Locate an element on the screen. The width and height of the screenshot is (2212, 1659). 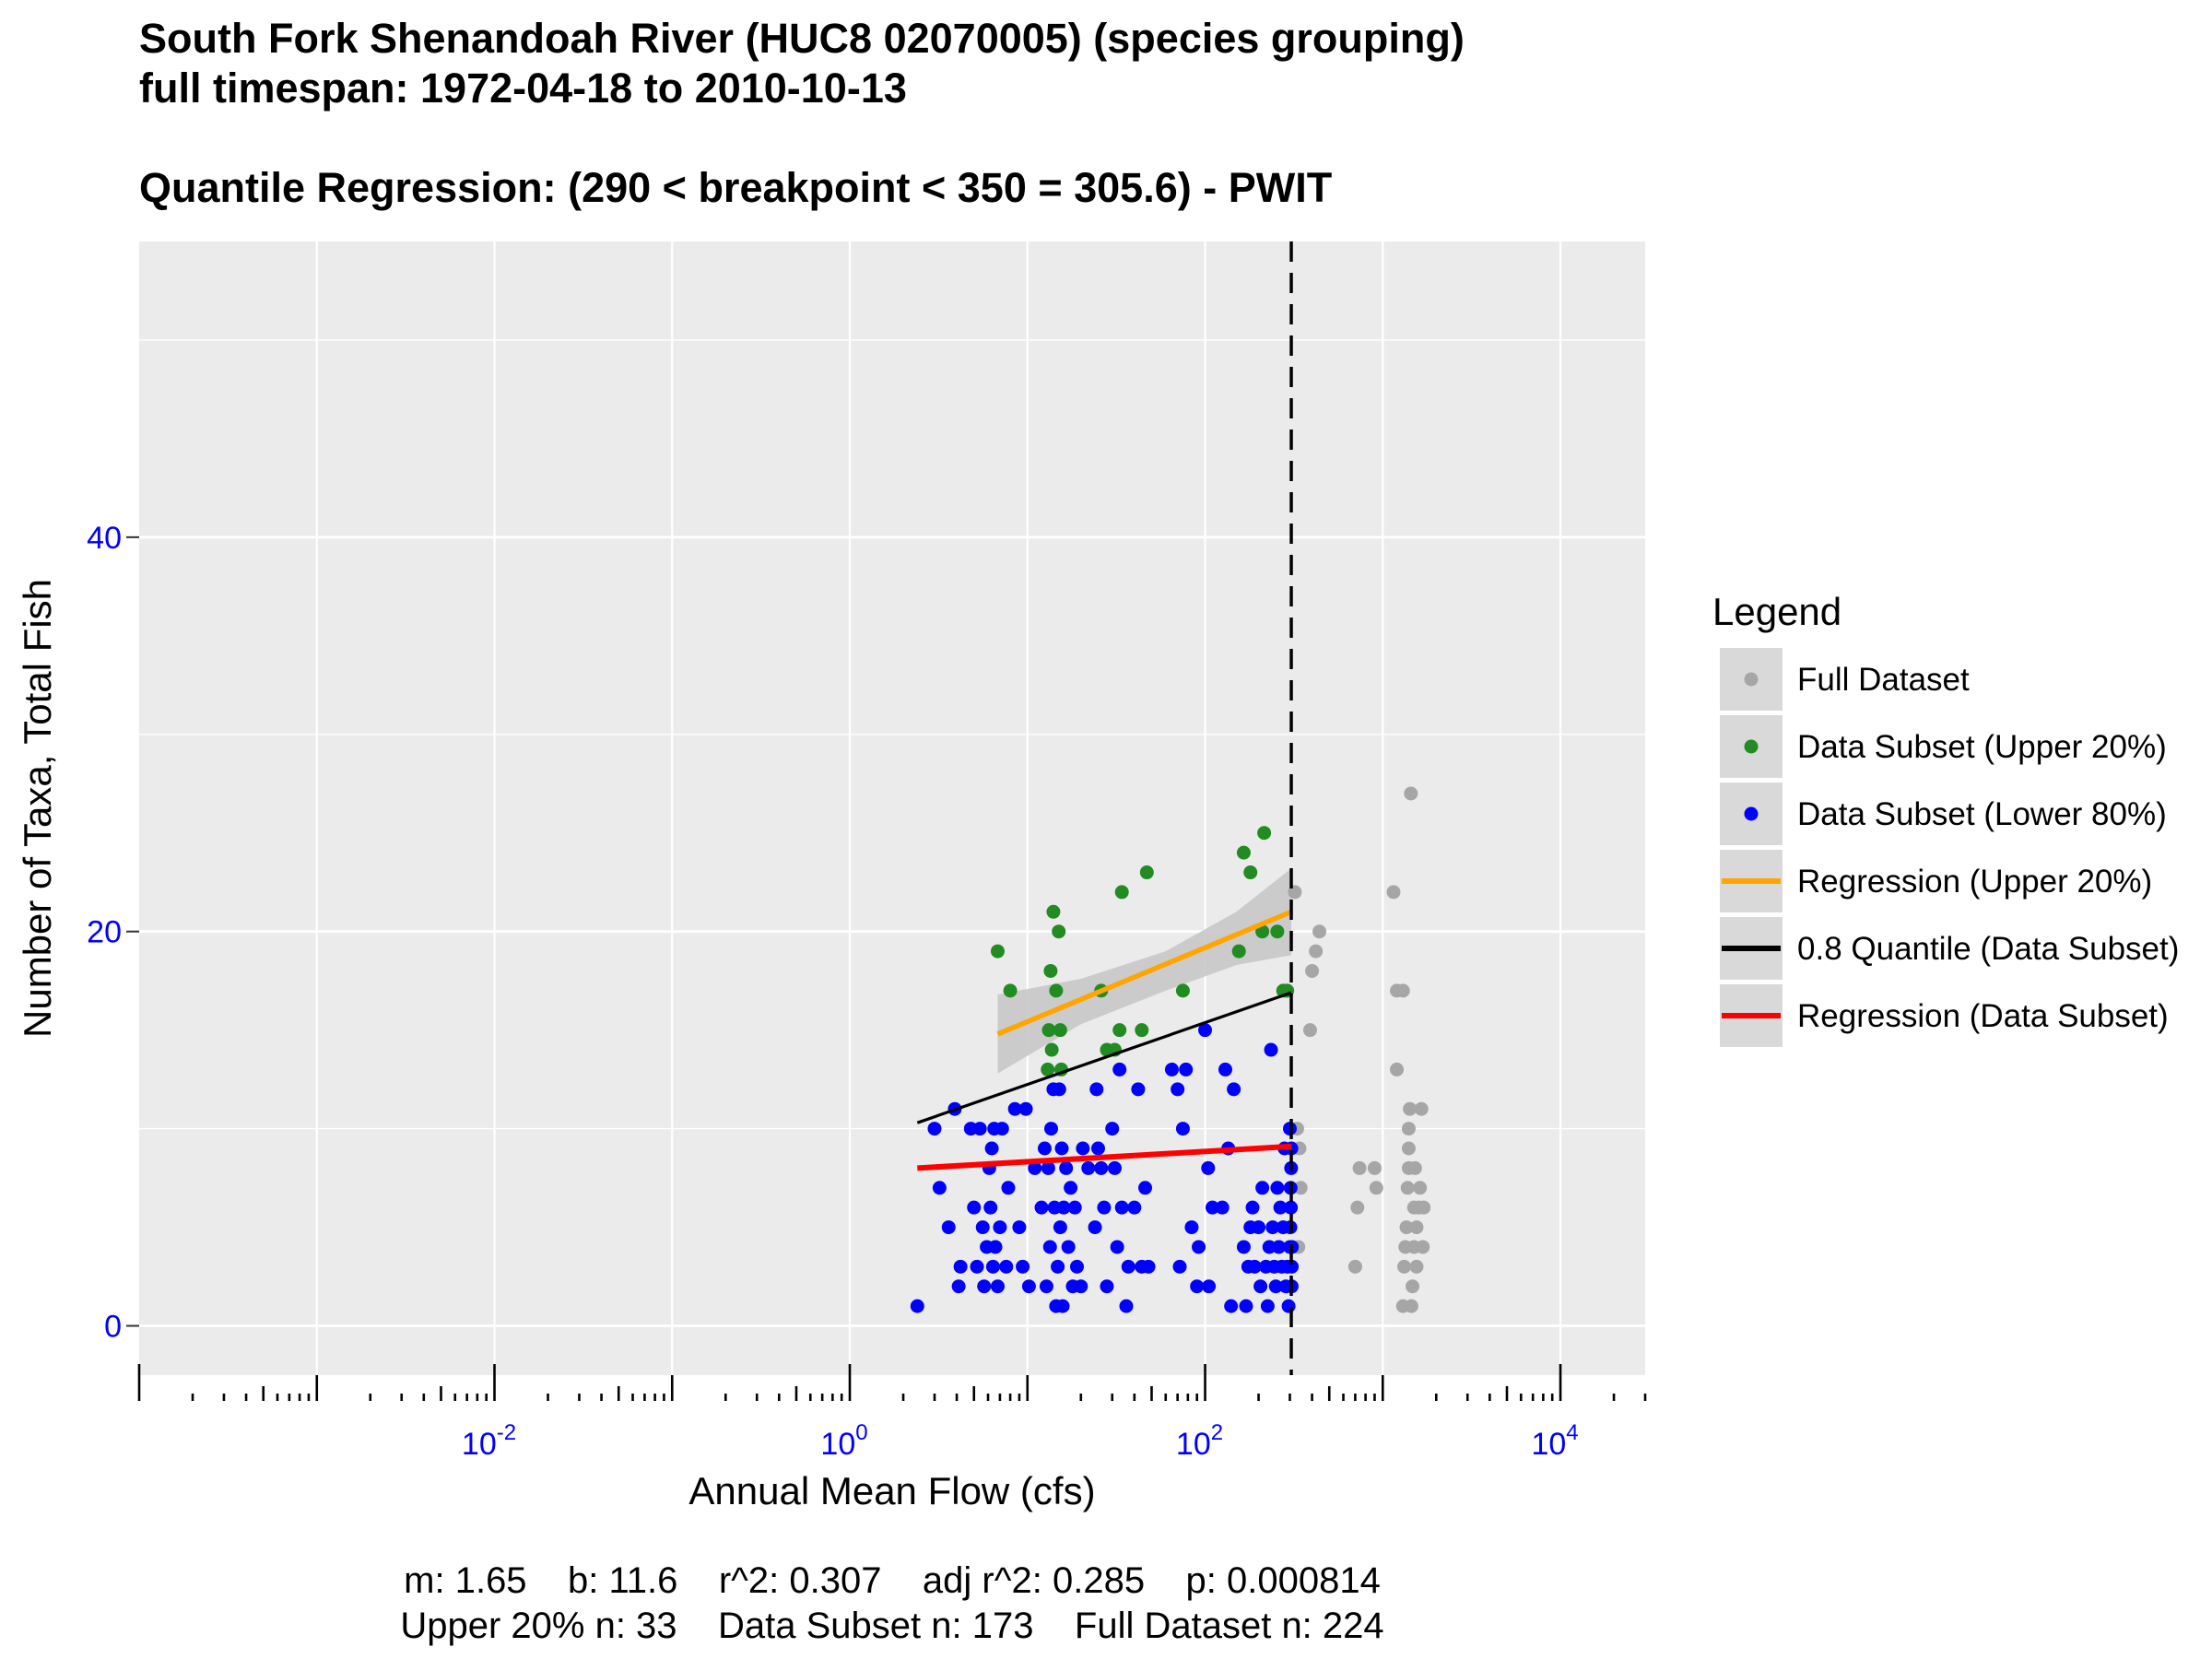
y-tick-label: 0 is located at coordinates (113, 1327).